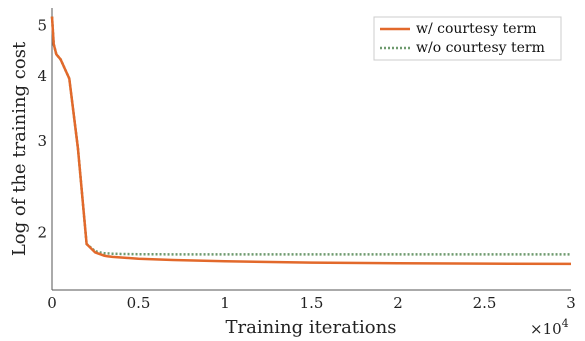 The width and height of the screenshot is (585, 341). I want to click on legend-label-courtesy: w/ courtesy term, so click(476, 29).